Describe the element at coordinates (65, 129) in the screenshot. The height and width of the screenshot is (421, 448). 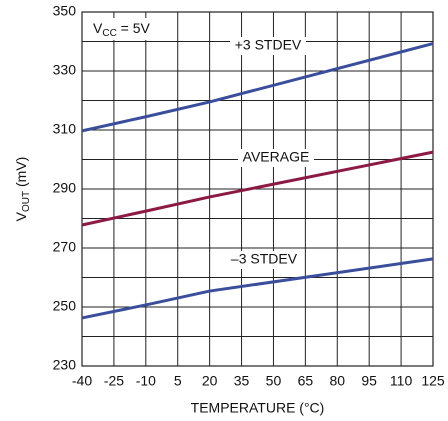
I see `y-tick-label: 310` at that location.